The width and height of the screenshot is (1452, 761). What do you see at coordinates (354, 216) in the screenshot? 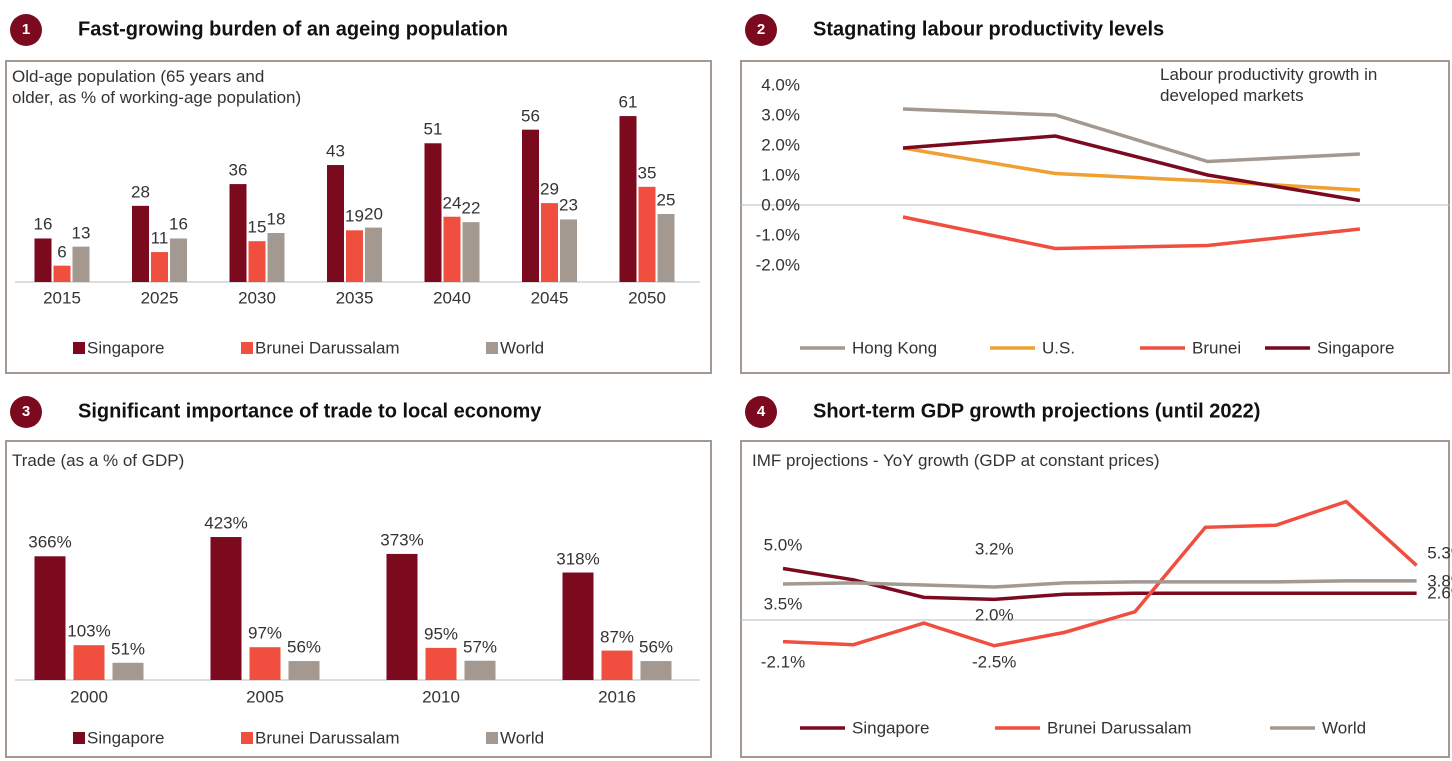
I see `data-label: 19` at bounding box center [354, 216].